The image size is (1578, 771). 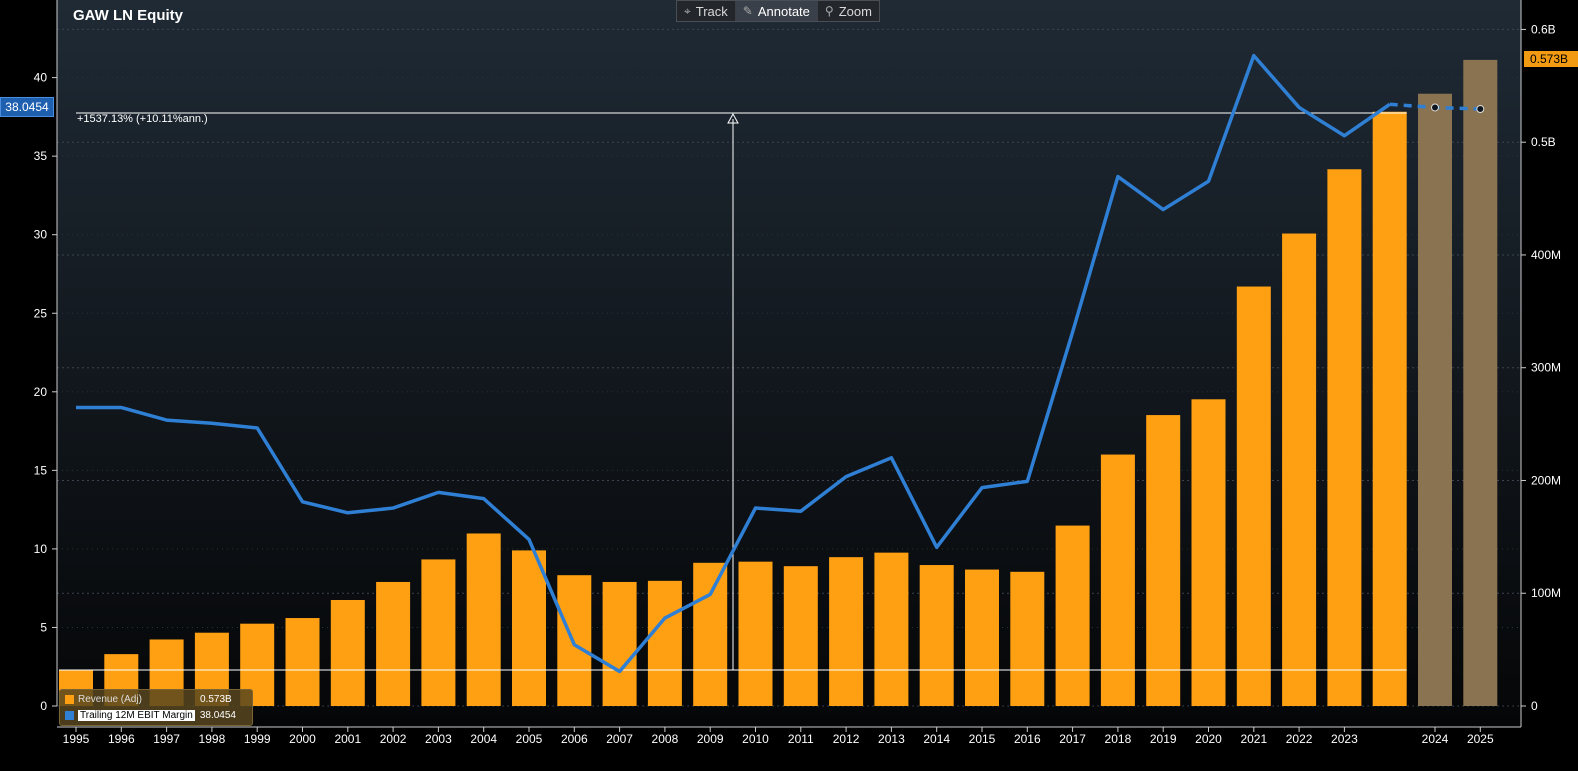 I want to click on x-tick-label: 1995, so click(x=76, y=739).